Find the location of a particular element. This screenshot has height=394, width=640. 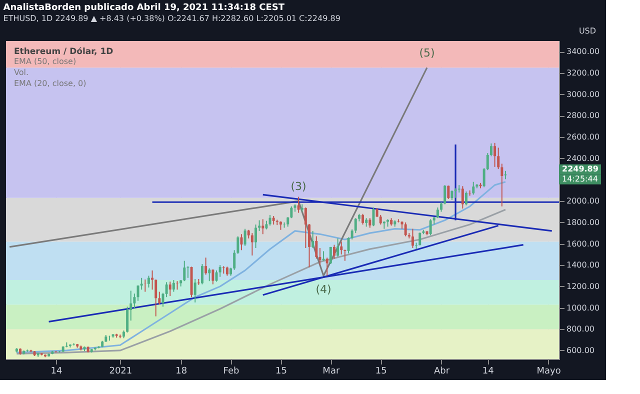

y-tick-label: 3000.00 is located at coordinates (583, 94).